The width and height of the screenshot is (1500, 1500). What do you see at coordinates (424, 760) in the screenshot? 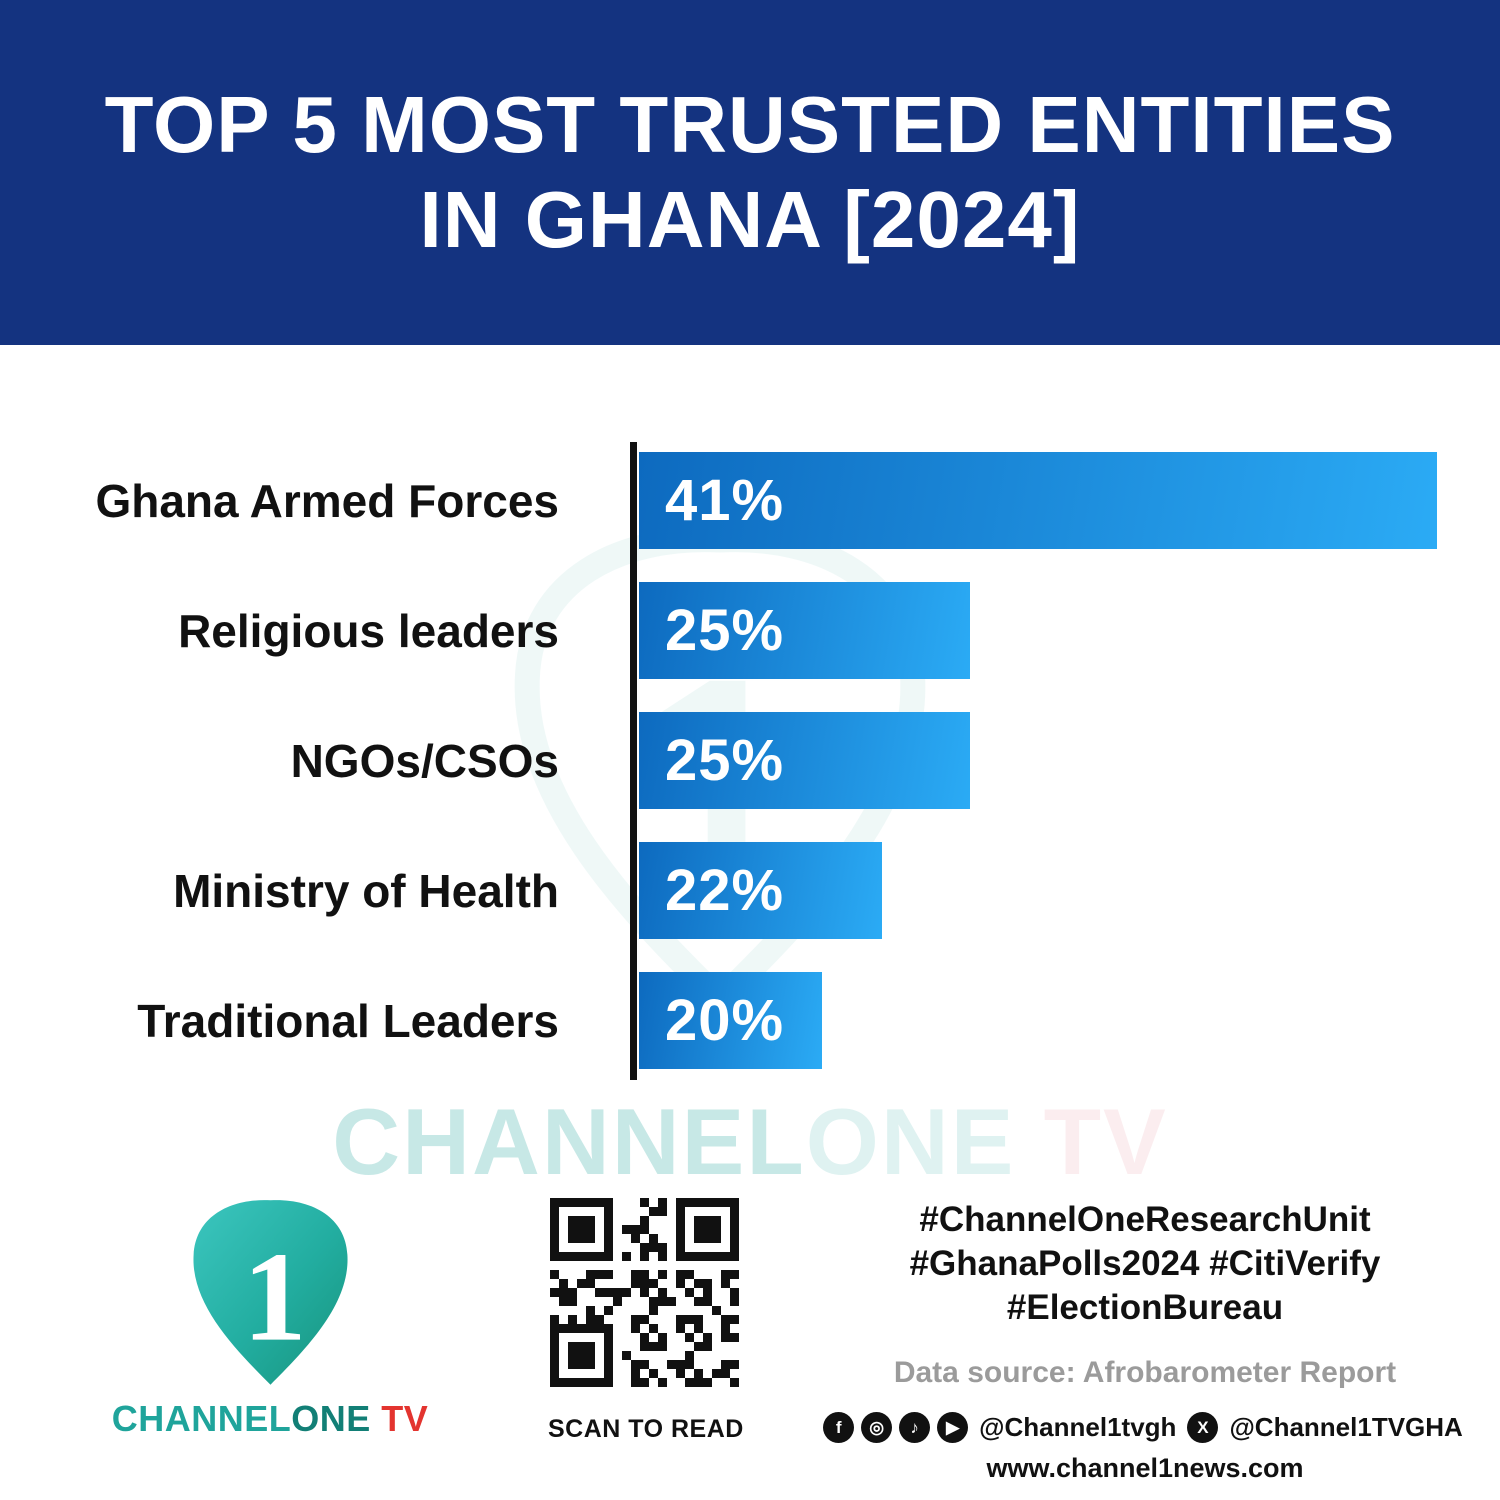
I see `category-label: NGOs/CSOs` at bounding box center [424, 760].